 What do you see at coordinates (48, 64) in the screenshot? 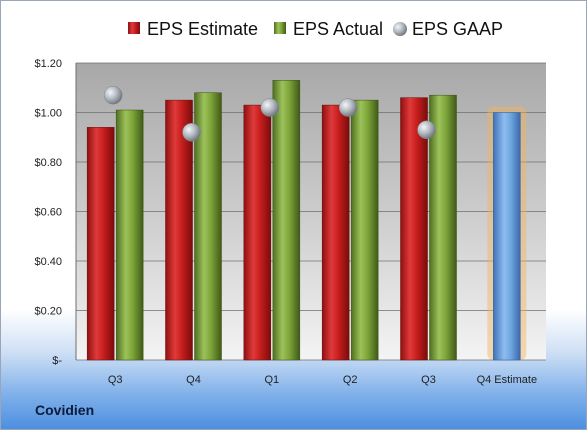
I see `y-tick-label: $1.20` at bounding box center [48, 64].